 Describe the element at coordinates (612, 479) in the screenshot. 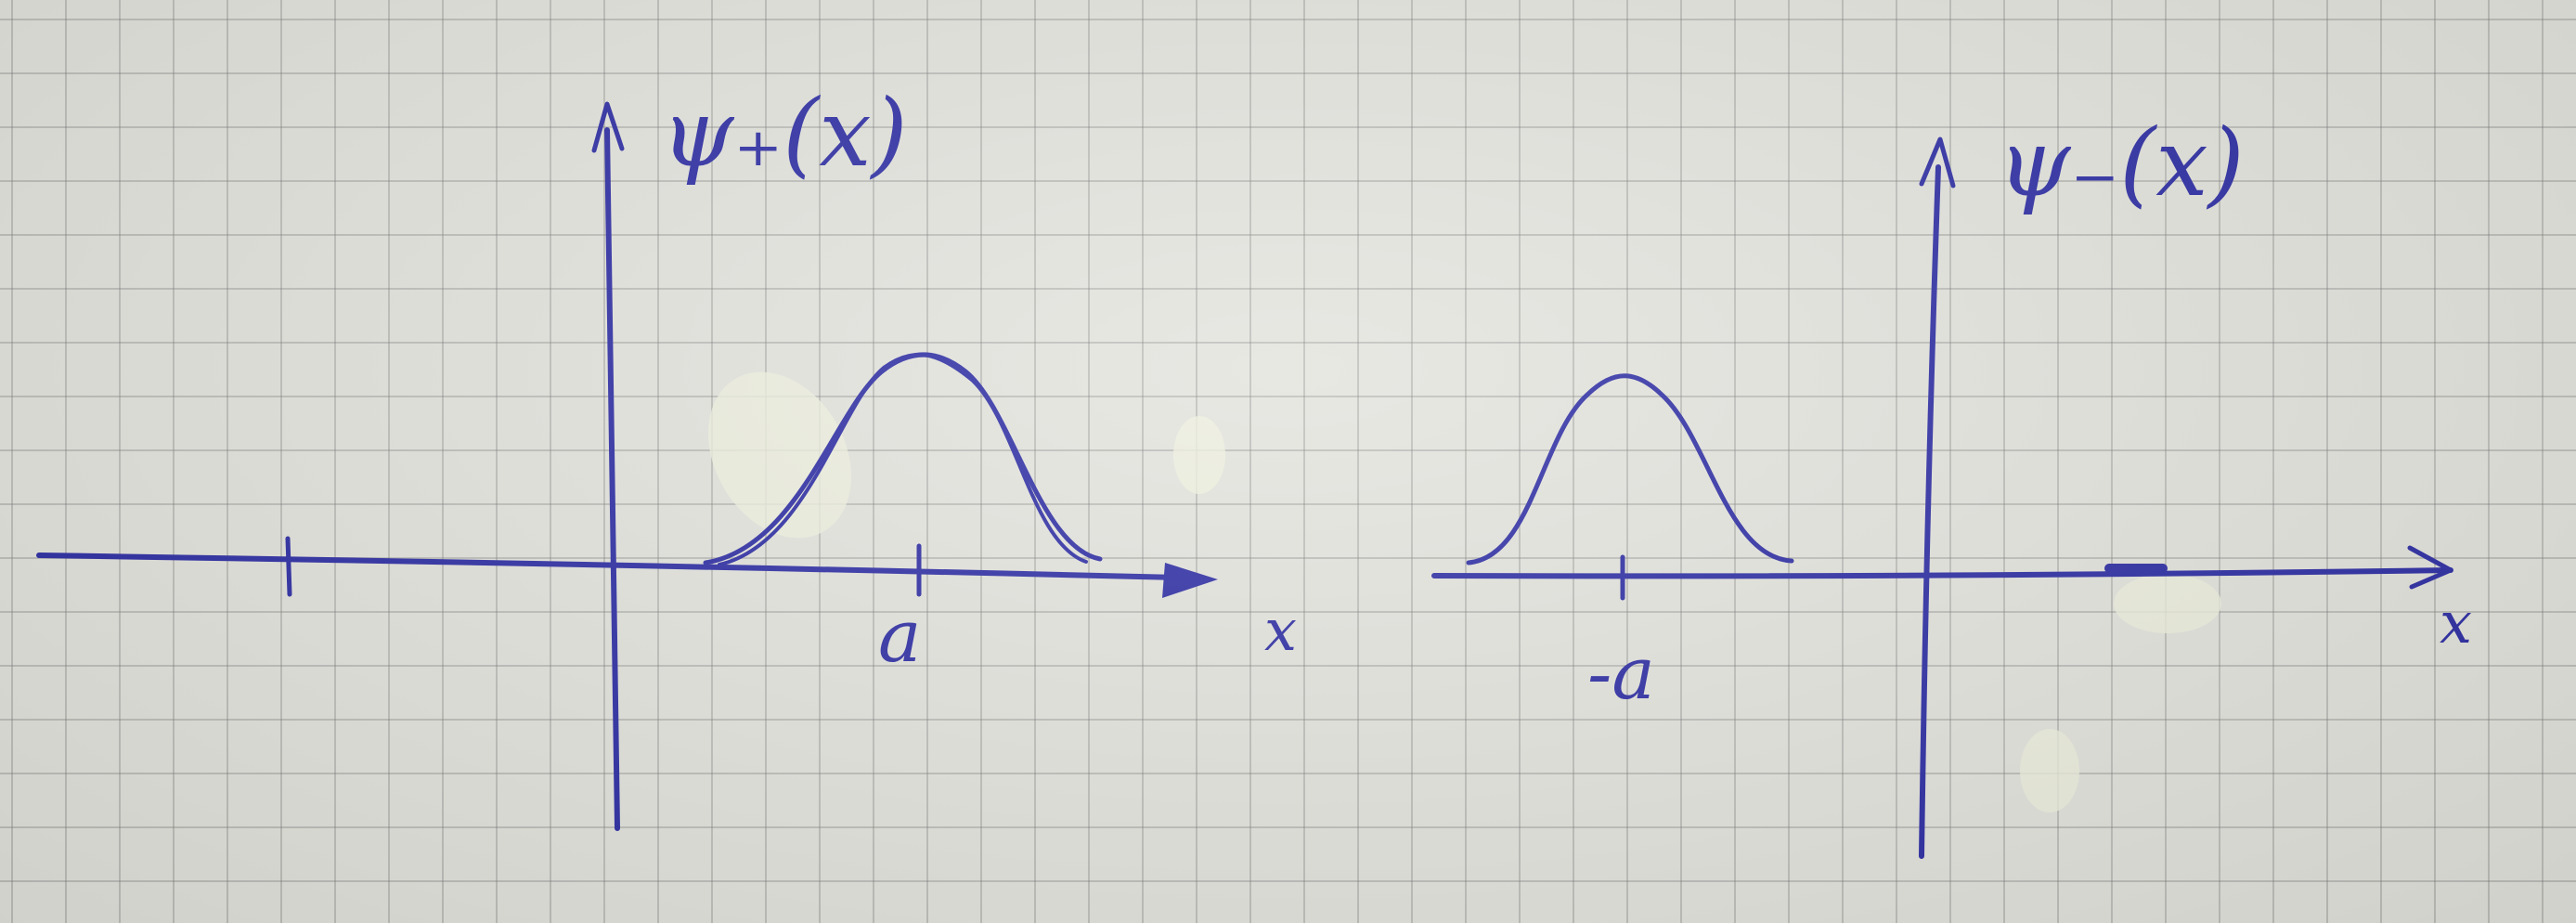

I see `y-axis-left` at that location.